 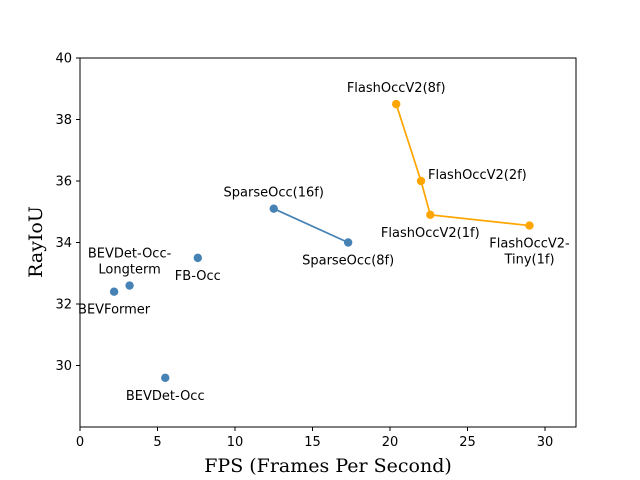 I want to click on x-tick-label-1: 5, so click(x=157, y=442).